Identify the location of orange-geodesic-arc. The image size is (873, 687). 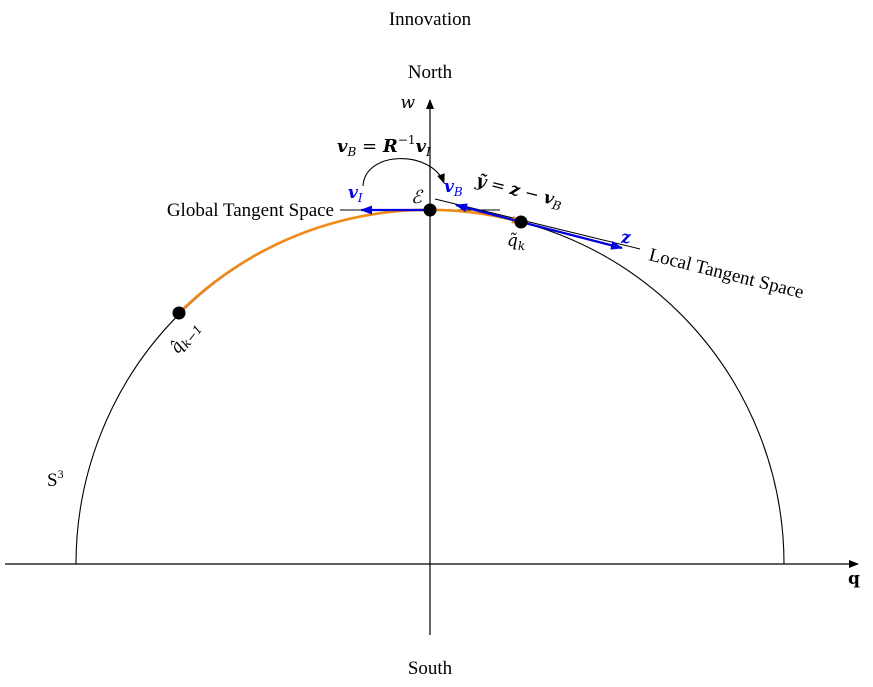
(350, 261).